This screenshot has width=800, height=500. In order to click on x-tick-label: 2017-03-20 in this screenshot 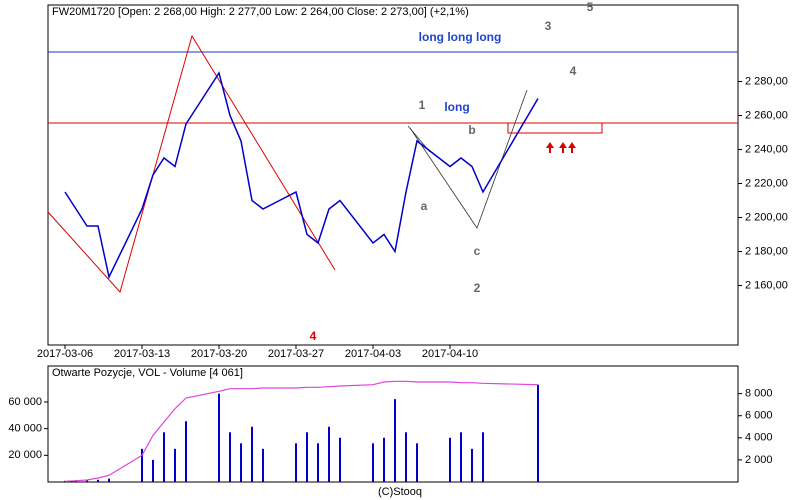, I will do `click(219, 354)`.